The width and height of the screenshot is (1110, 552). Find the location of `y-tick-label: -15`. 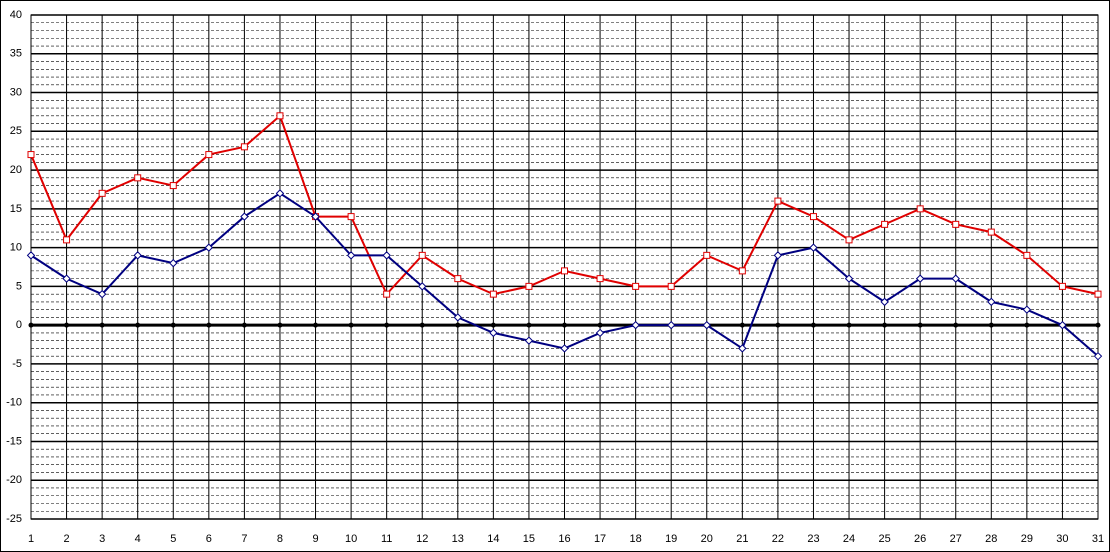

y-tick-label: -15 is located at coordinates (14, 441).